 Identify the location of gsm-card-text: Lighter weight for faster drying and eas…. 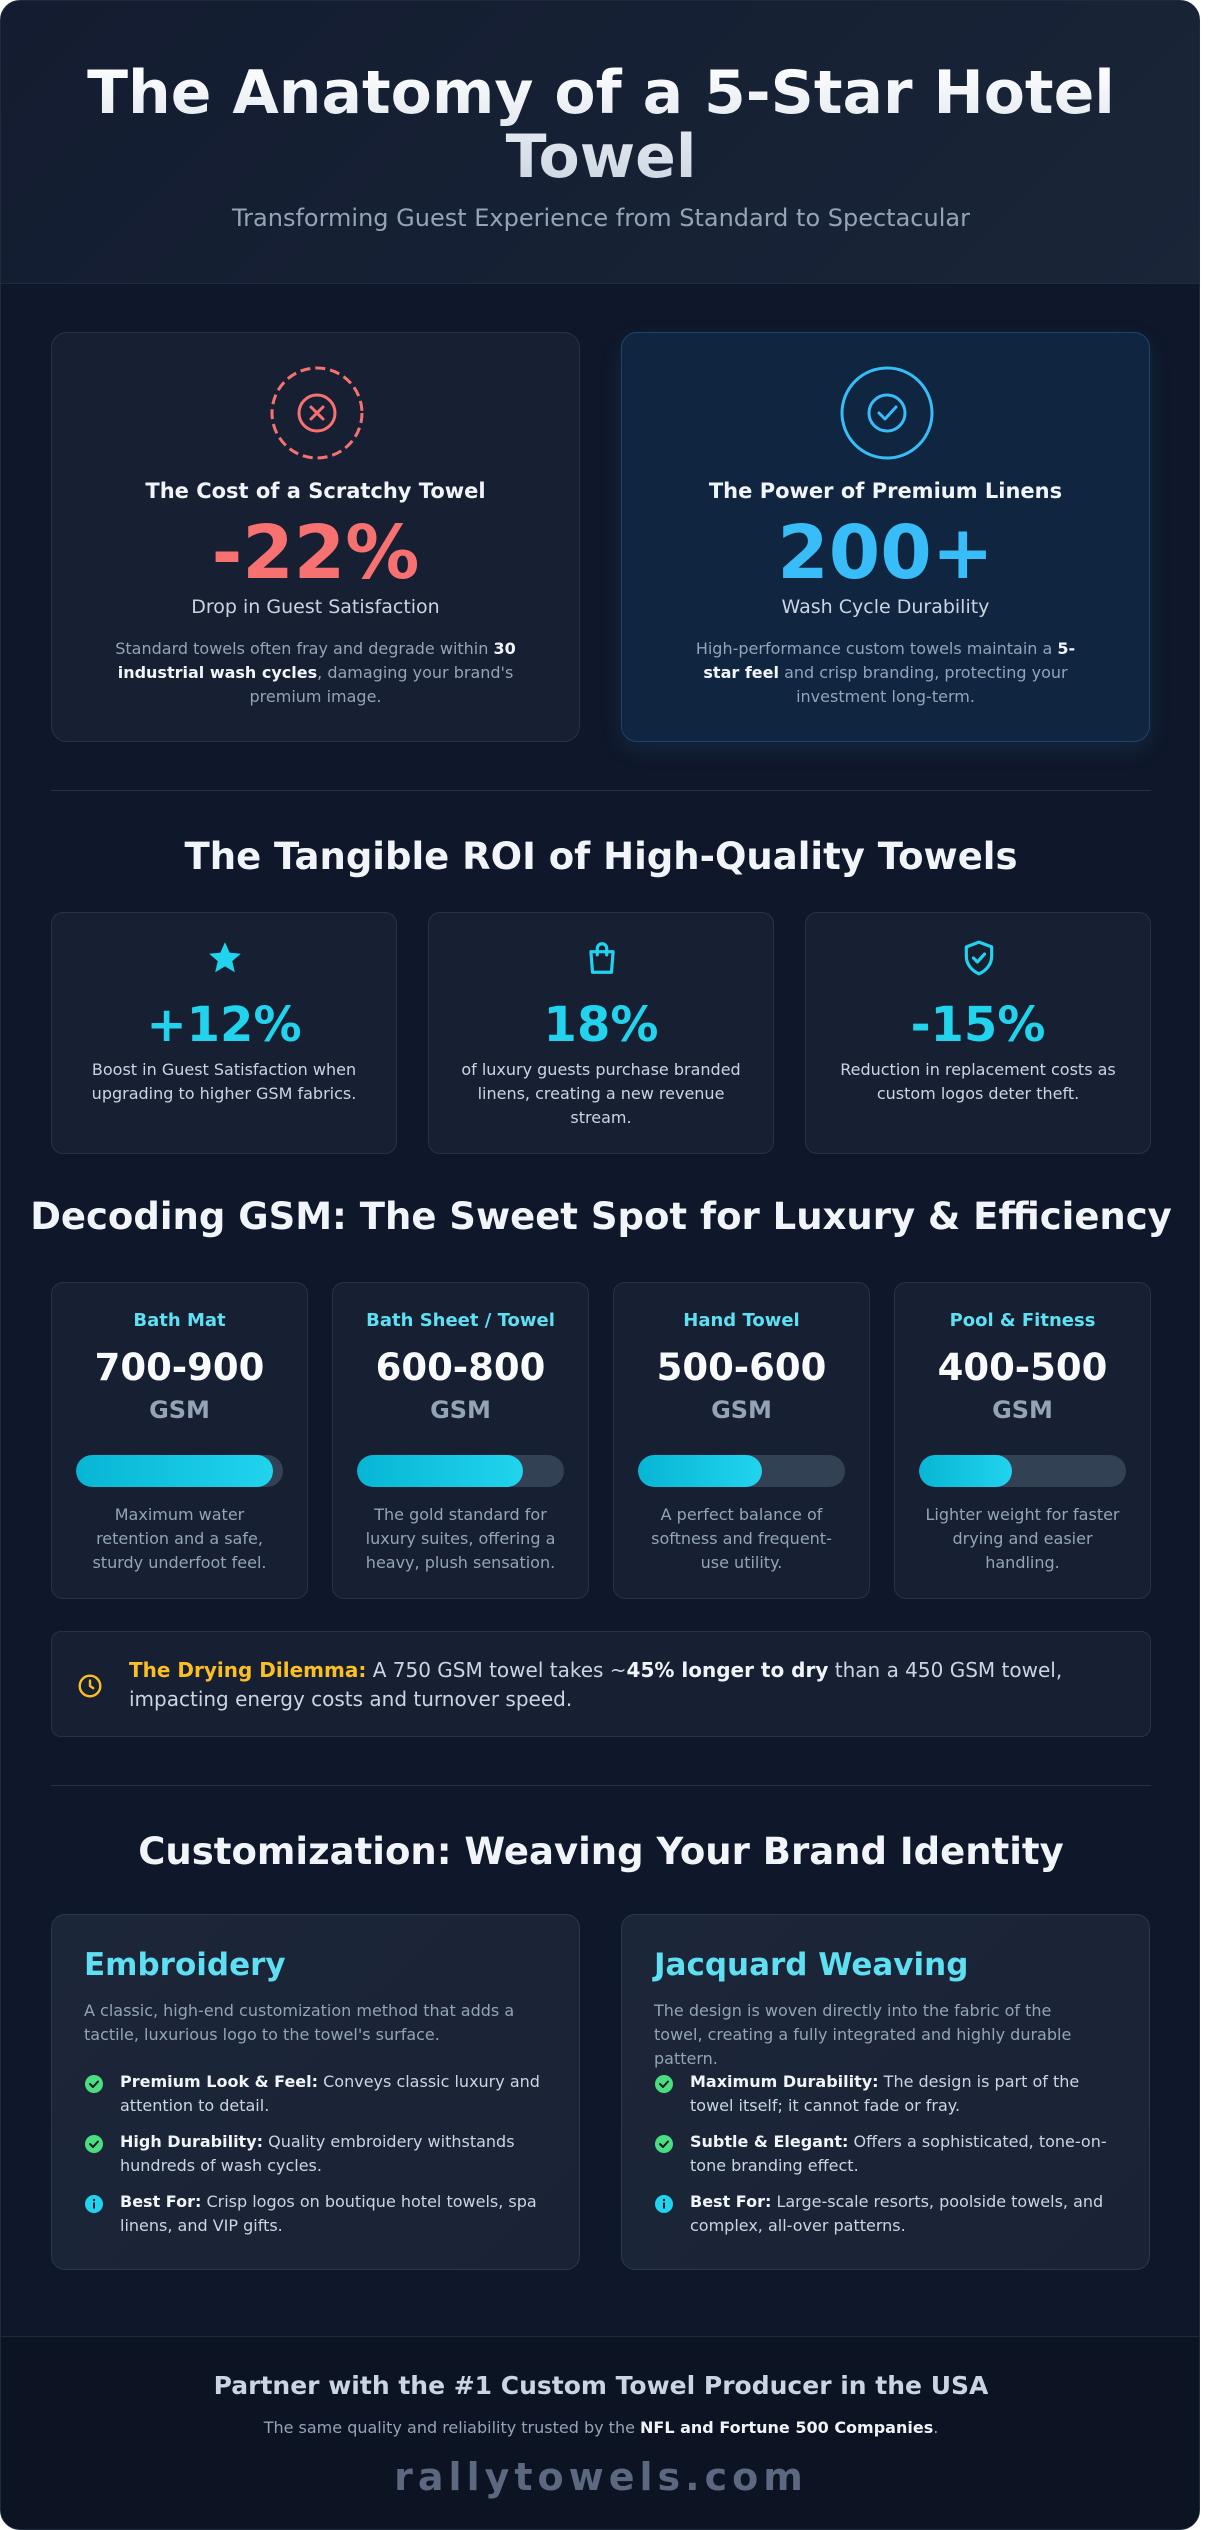
(1022, 1538).